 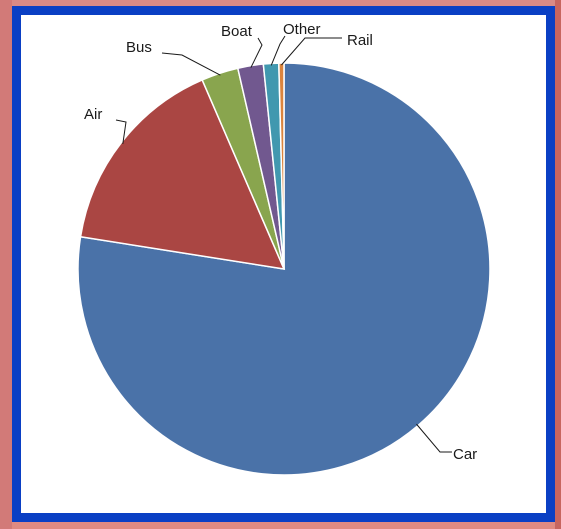 I want to click on slice-label-air: Air, so click(x=93, y=114).